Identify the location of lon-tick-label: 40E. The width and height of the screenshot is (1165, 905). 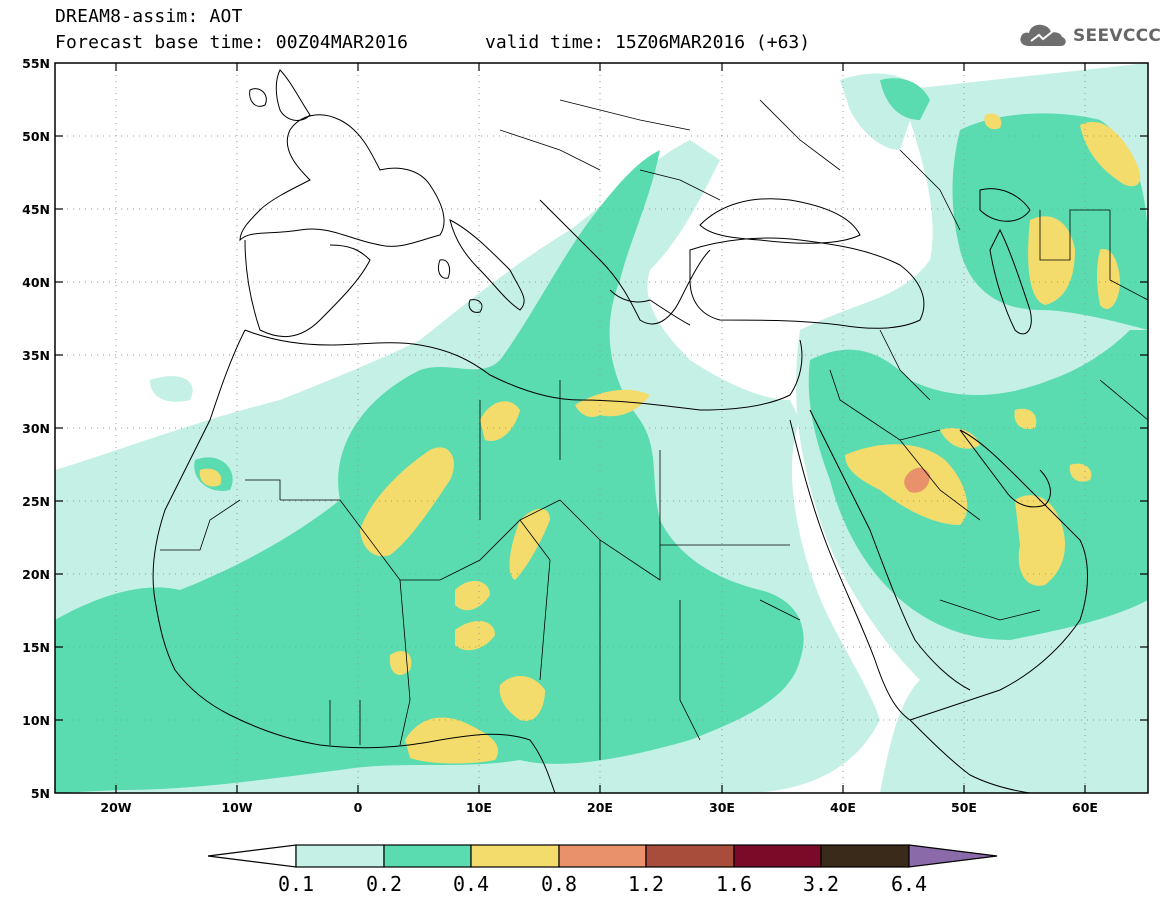
(843, 807).